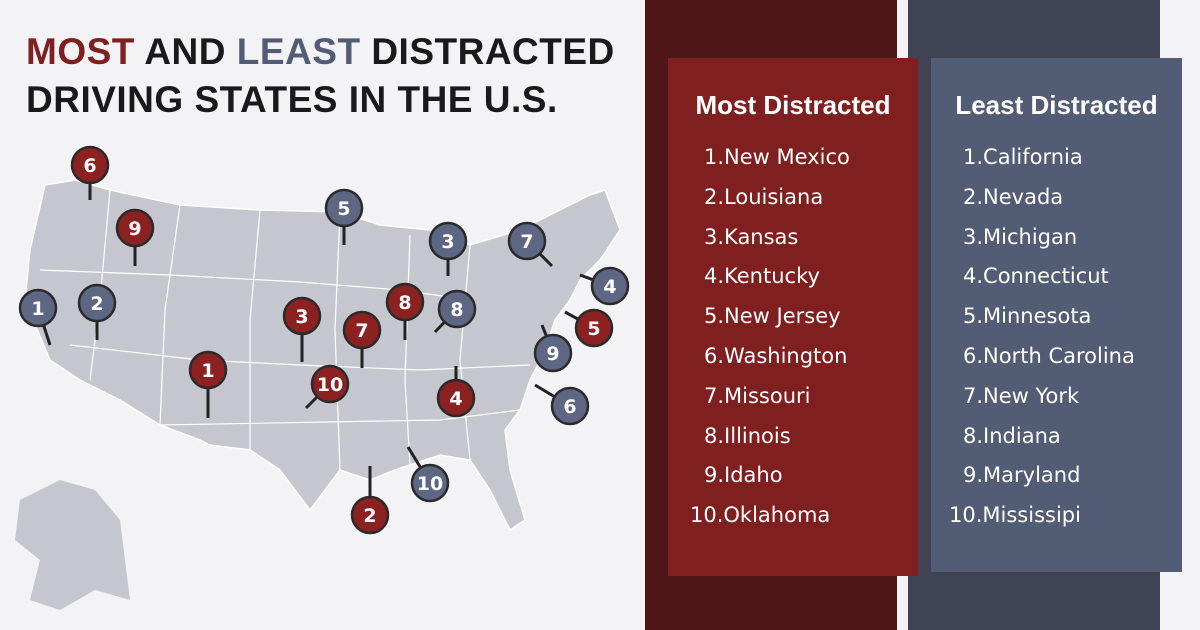 The image size is (1200, 630). What do you see at coordinates (1036, 276) in the screenshot?
I see `list-item: 4.Connecticut` at bounding box center [1036, 276].